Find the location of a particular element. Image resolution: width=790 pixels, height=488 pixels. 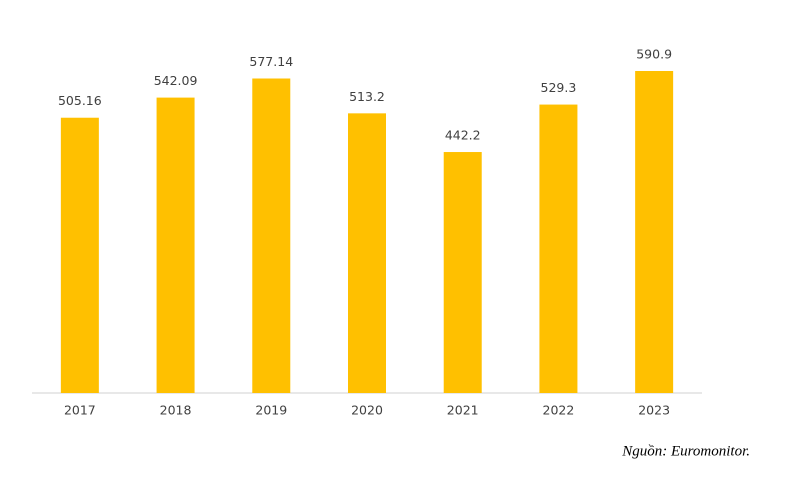

value-label: 513.2 is located at coordinates (367, 96).